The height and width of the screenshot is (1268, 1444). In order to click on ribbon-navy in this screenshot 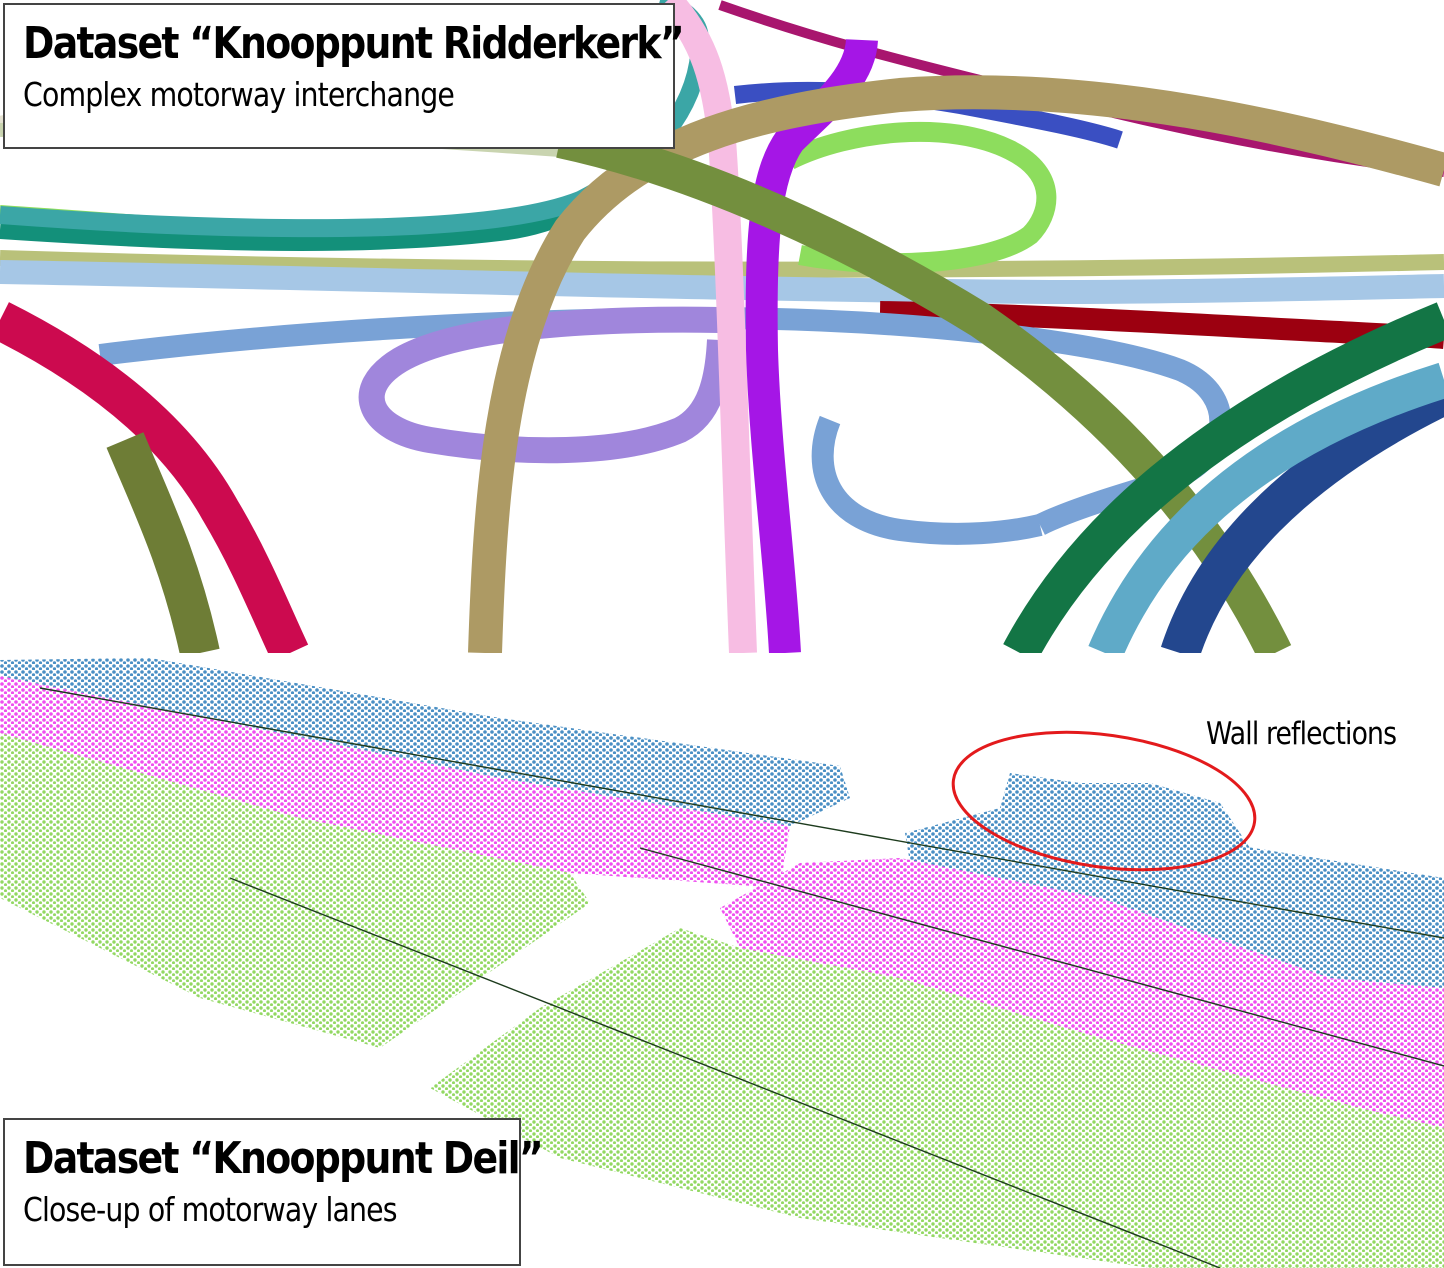, I will do `click(1302, 515)`.